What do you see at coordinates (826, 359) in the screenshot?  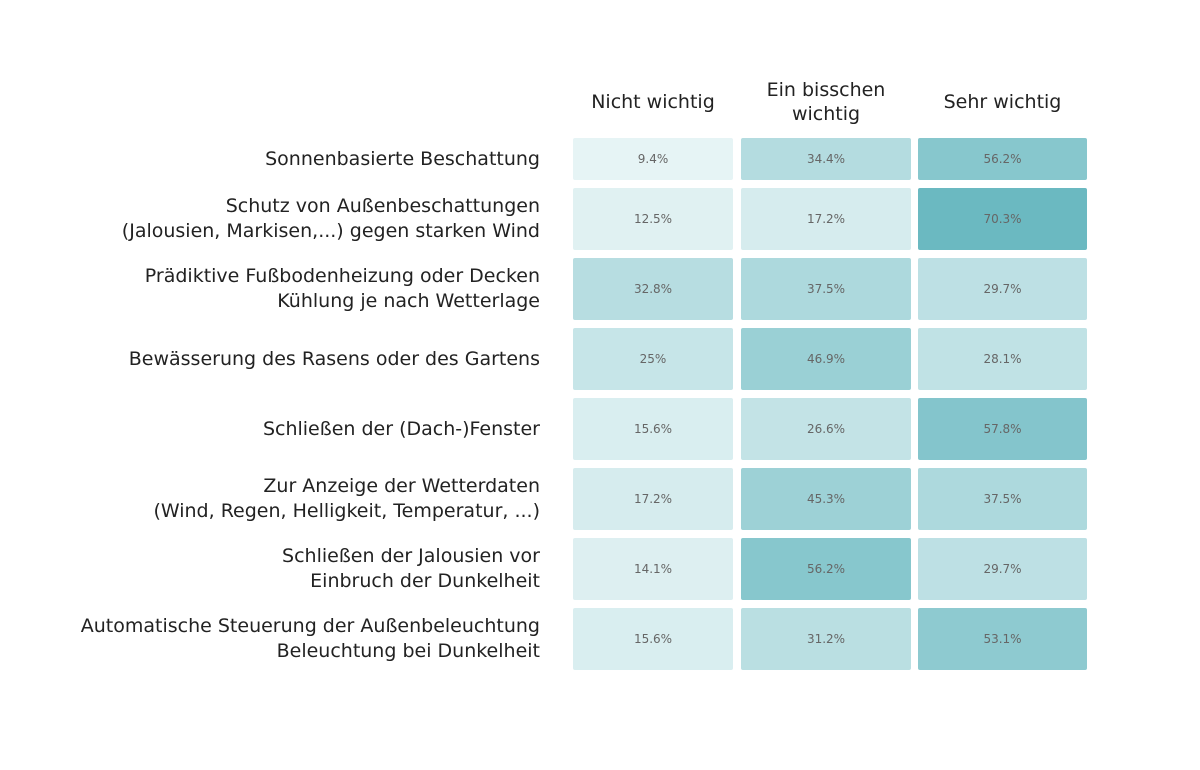 I see `heatmap-cell: 46.9%` at bounding box center [826, 359].